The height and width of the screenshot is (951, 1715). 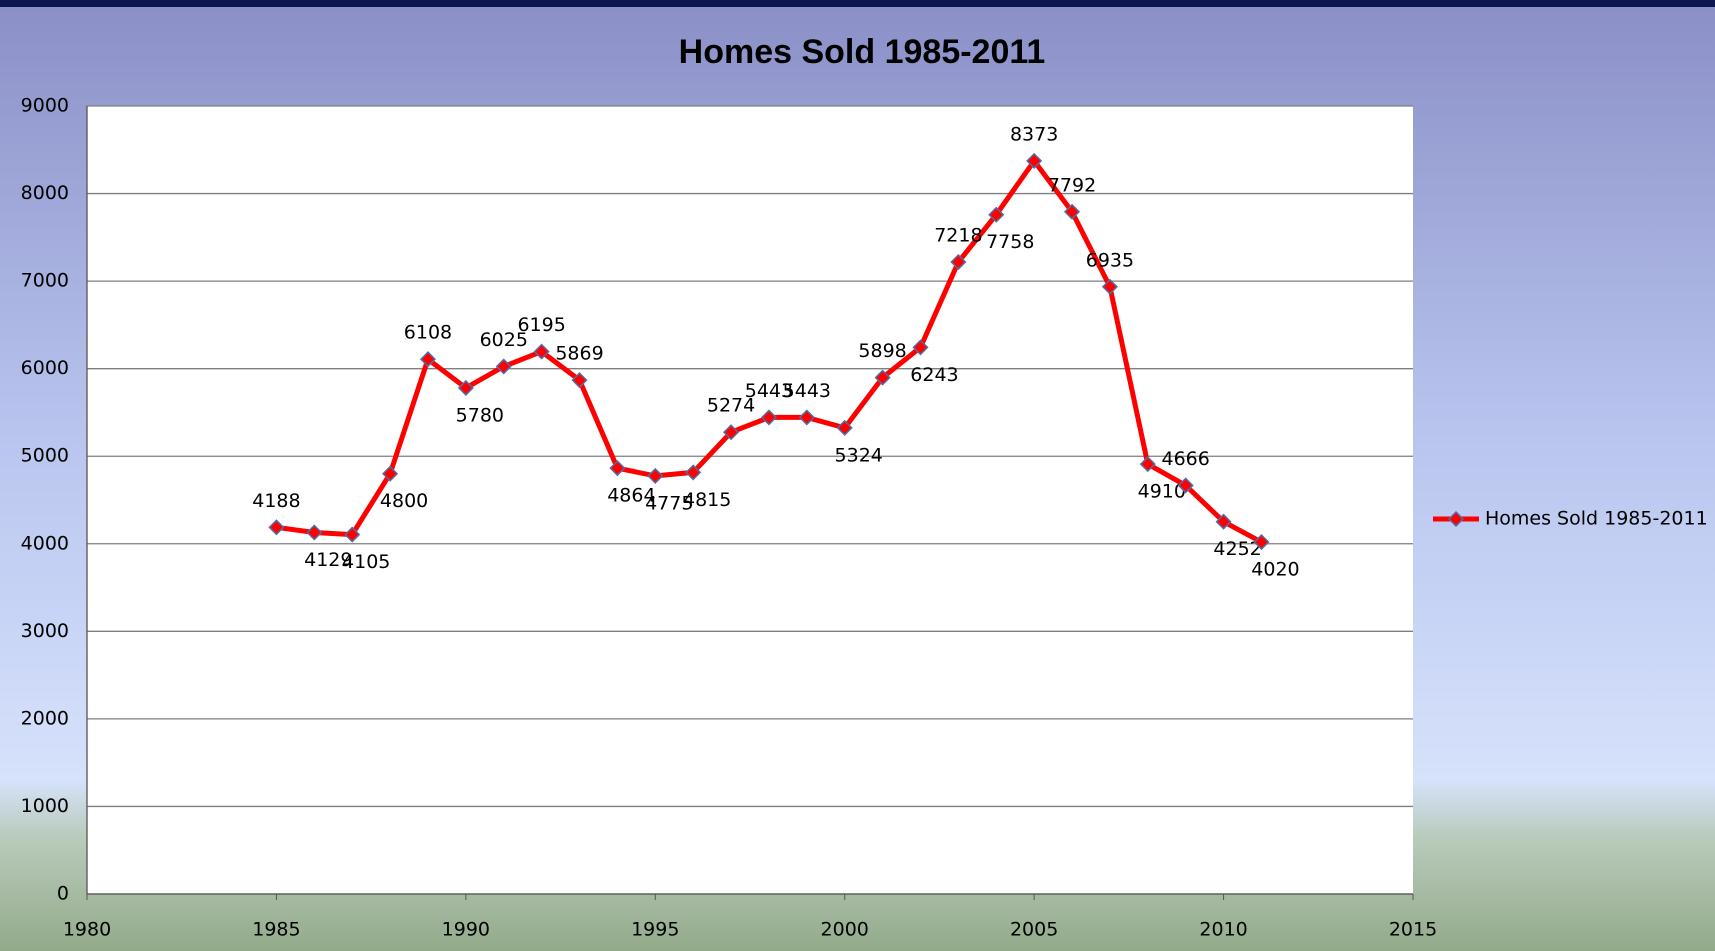 What do you see at coordinates (1223, 930) in the screenshot?
I see `x-tick-label: 2010` at bounding box center [1223, 930].